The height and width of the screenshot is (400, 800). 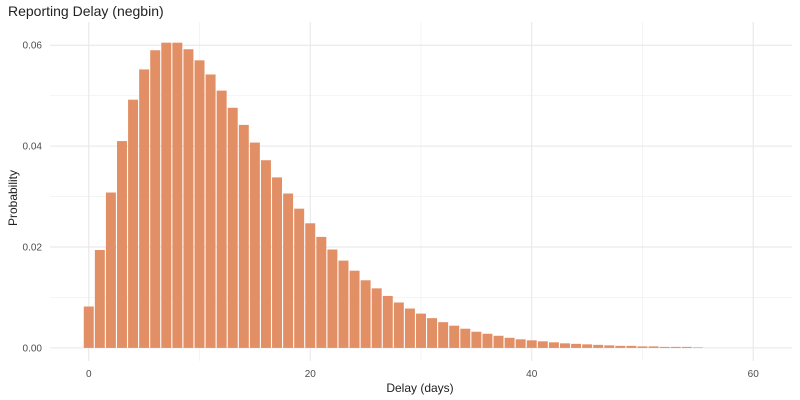 What do you see at coordinates (532, 374) in the screenshot?
I see `x-tick-label: 40` at bounding box center [532, 374].